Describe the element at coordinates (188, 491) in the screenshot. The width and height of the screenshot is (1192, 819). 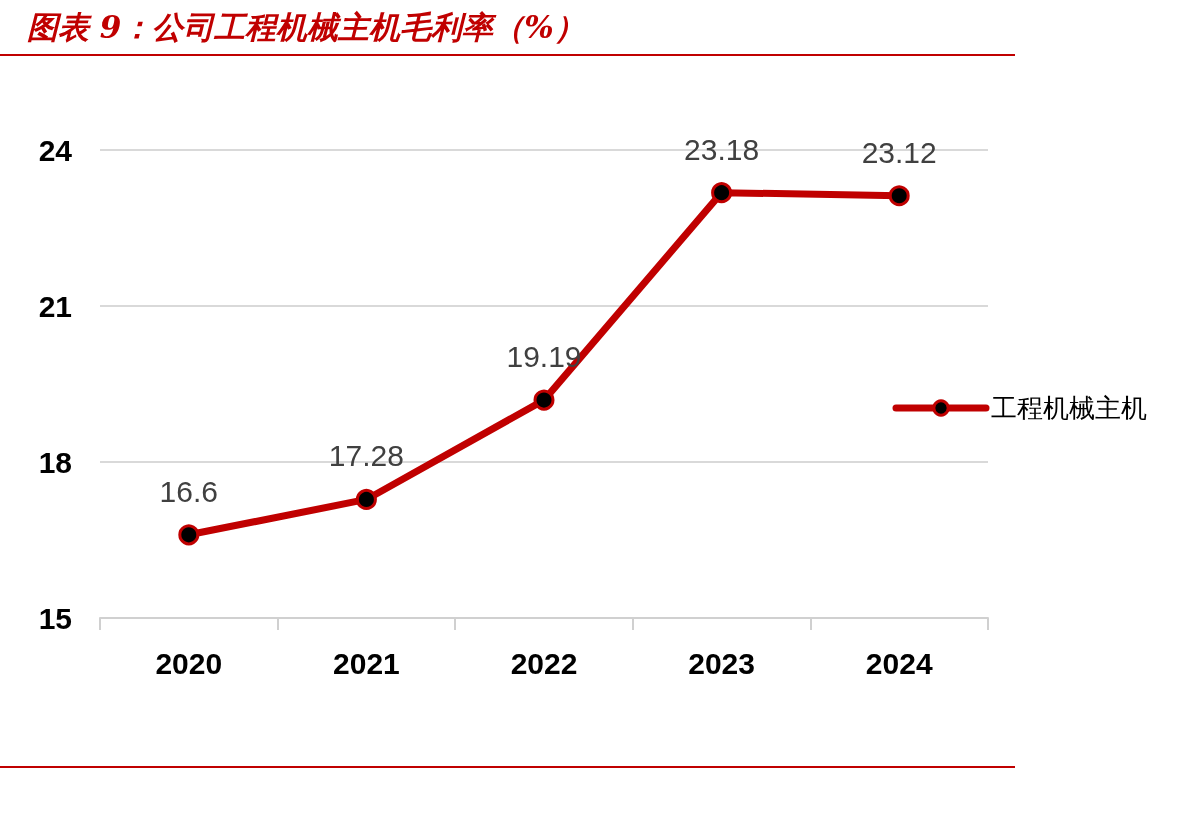
I see `data-label: 16.6` at that location.